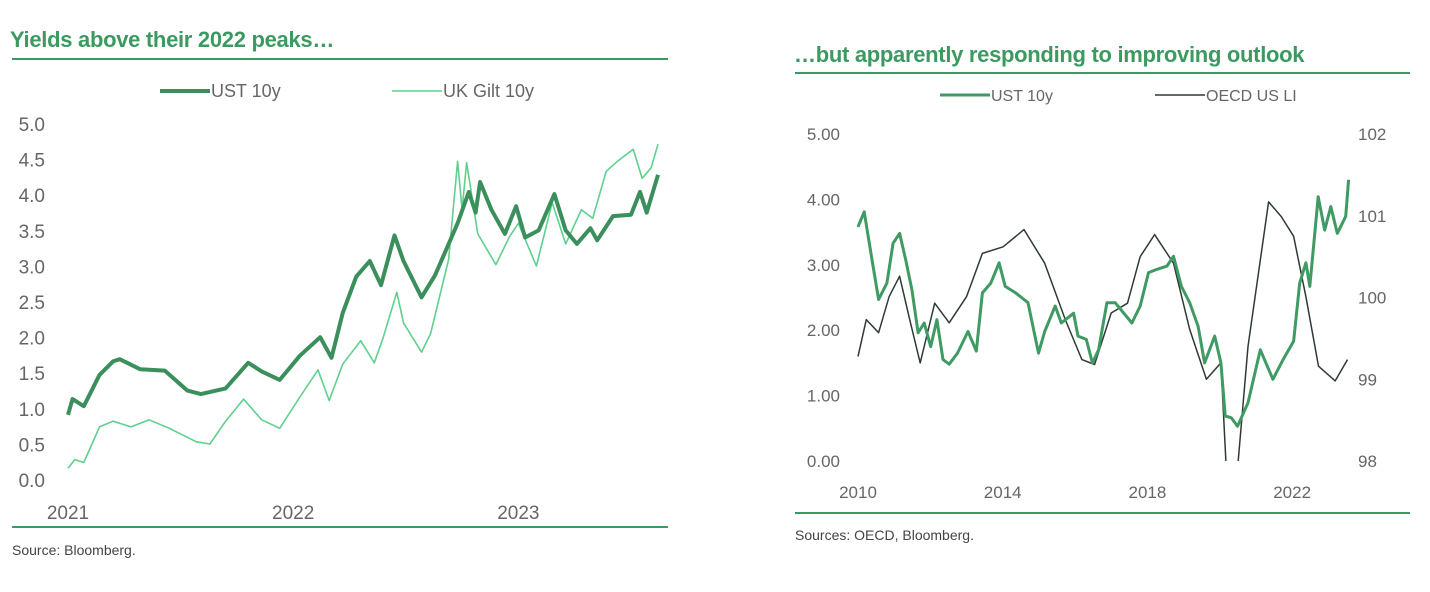  What do you see at coordinates (823, 396) in the screenshot?
I see `y-tick-label: 1.00` at bounding box center [823, 396].